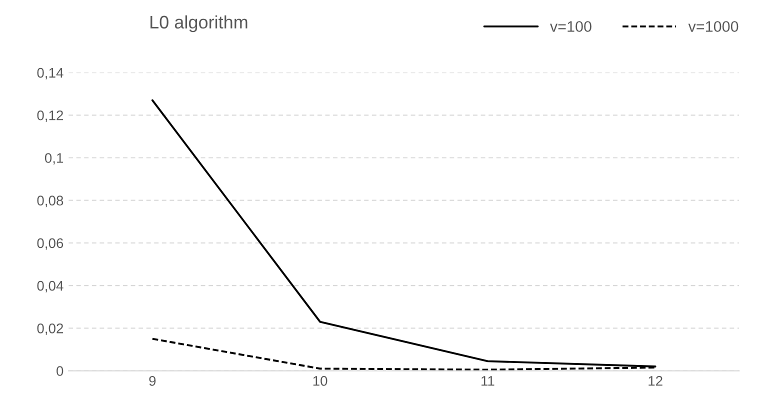 The image size is (762, 403). Describe the element at coordinates (50, 244) in the screenshot. I see `y-tick-label: 0,06` at that location.